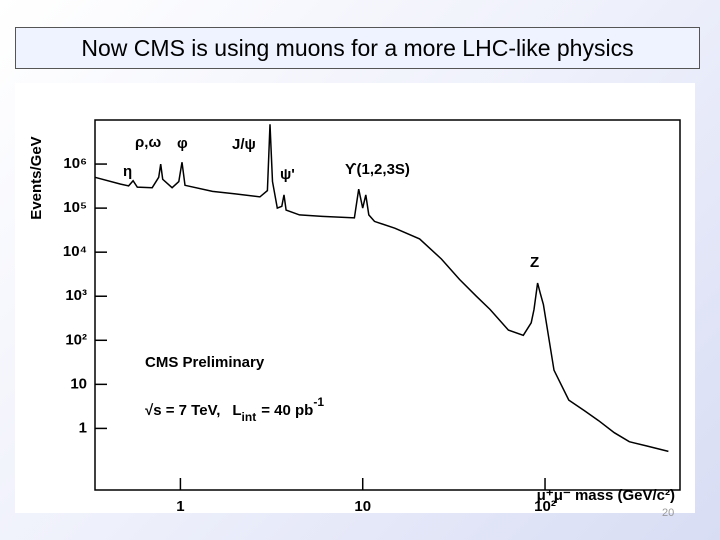 The width and height of the screenshot is (720, 540). I want to click on energy-sqrt-s: √s = 7 TeV,, so click(182, 410).